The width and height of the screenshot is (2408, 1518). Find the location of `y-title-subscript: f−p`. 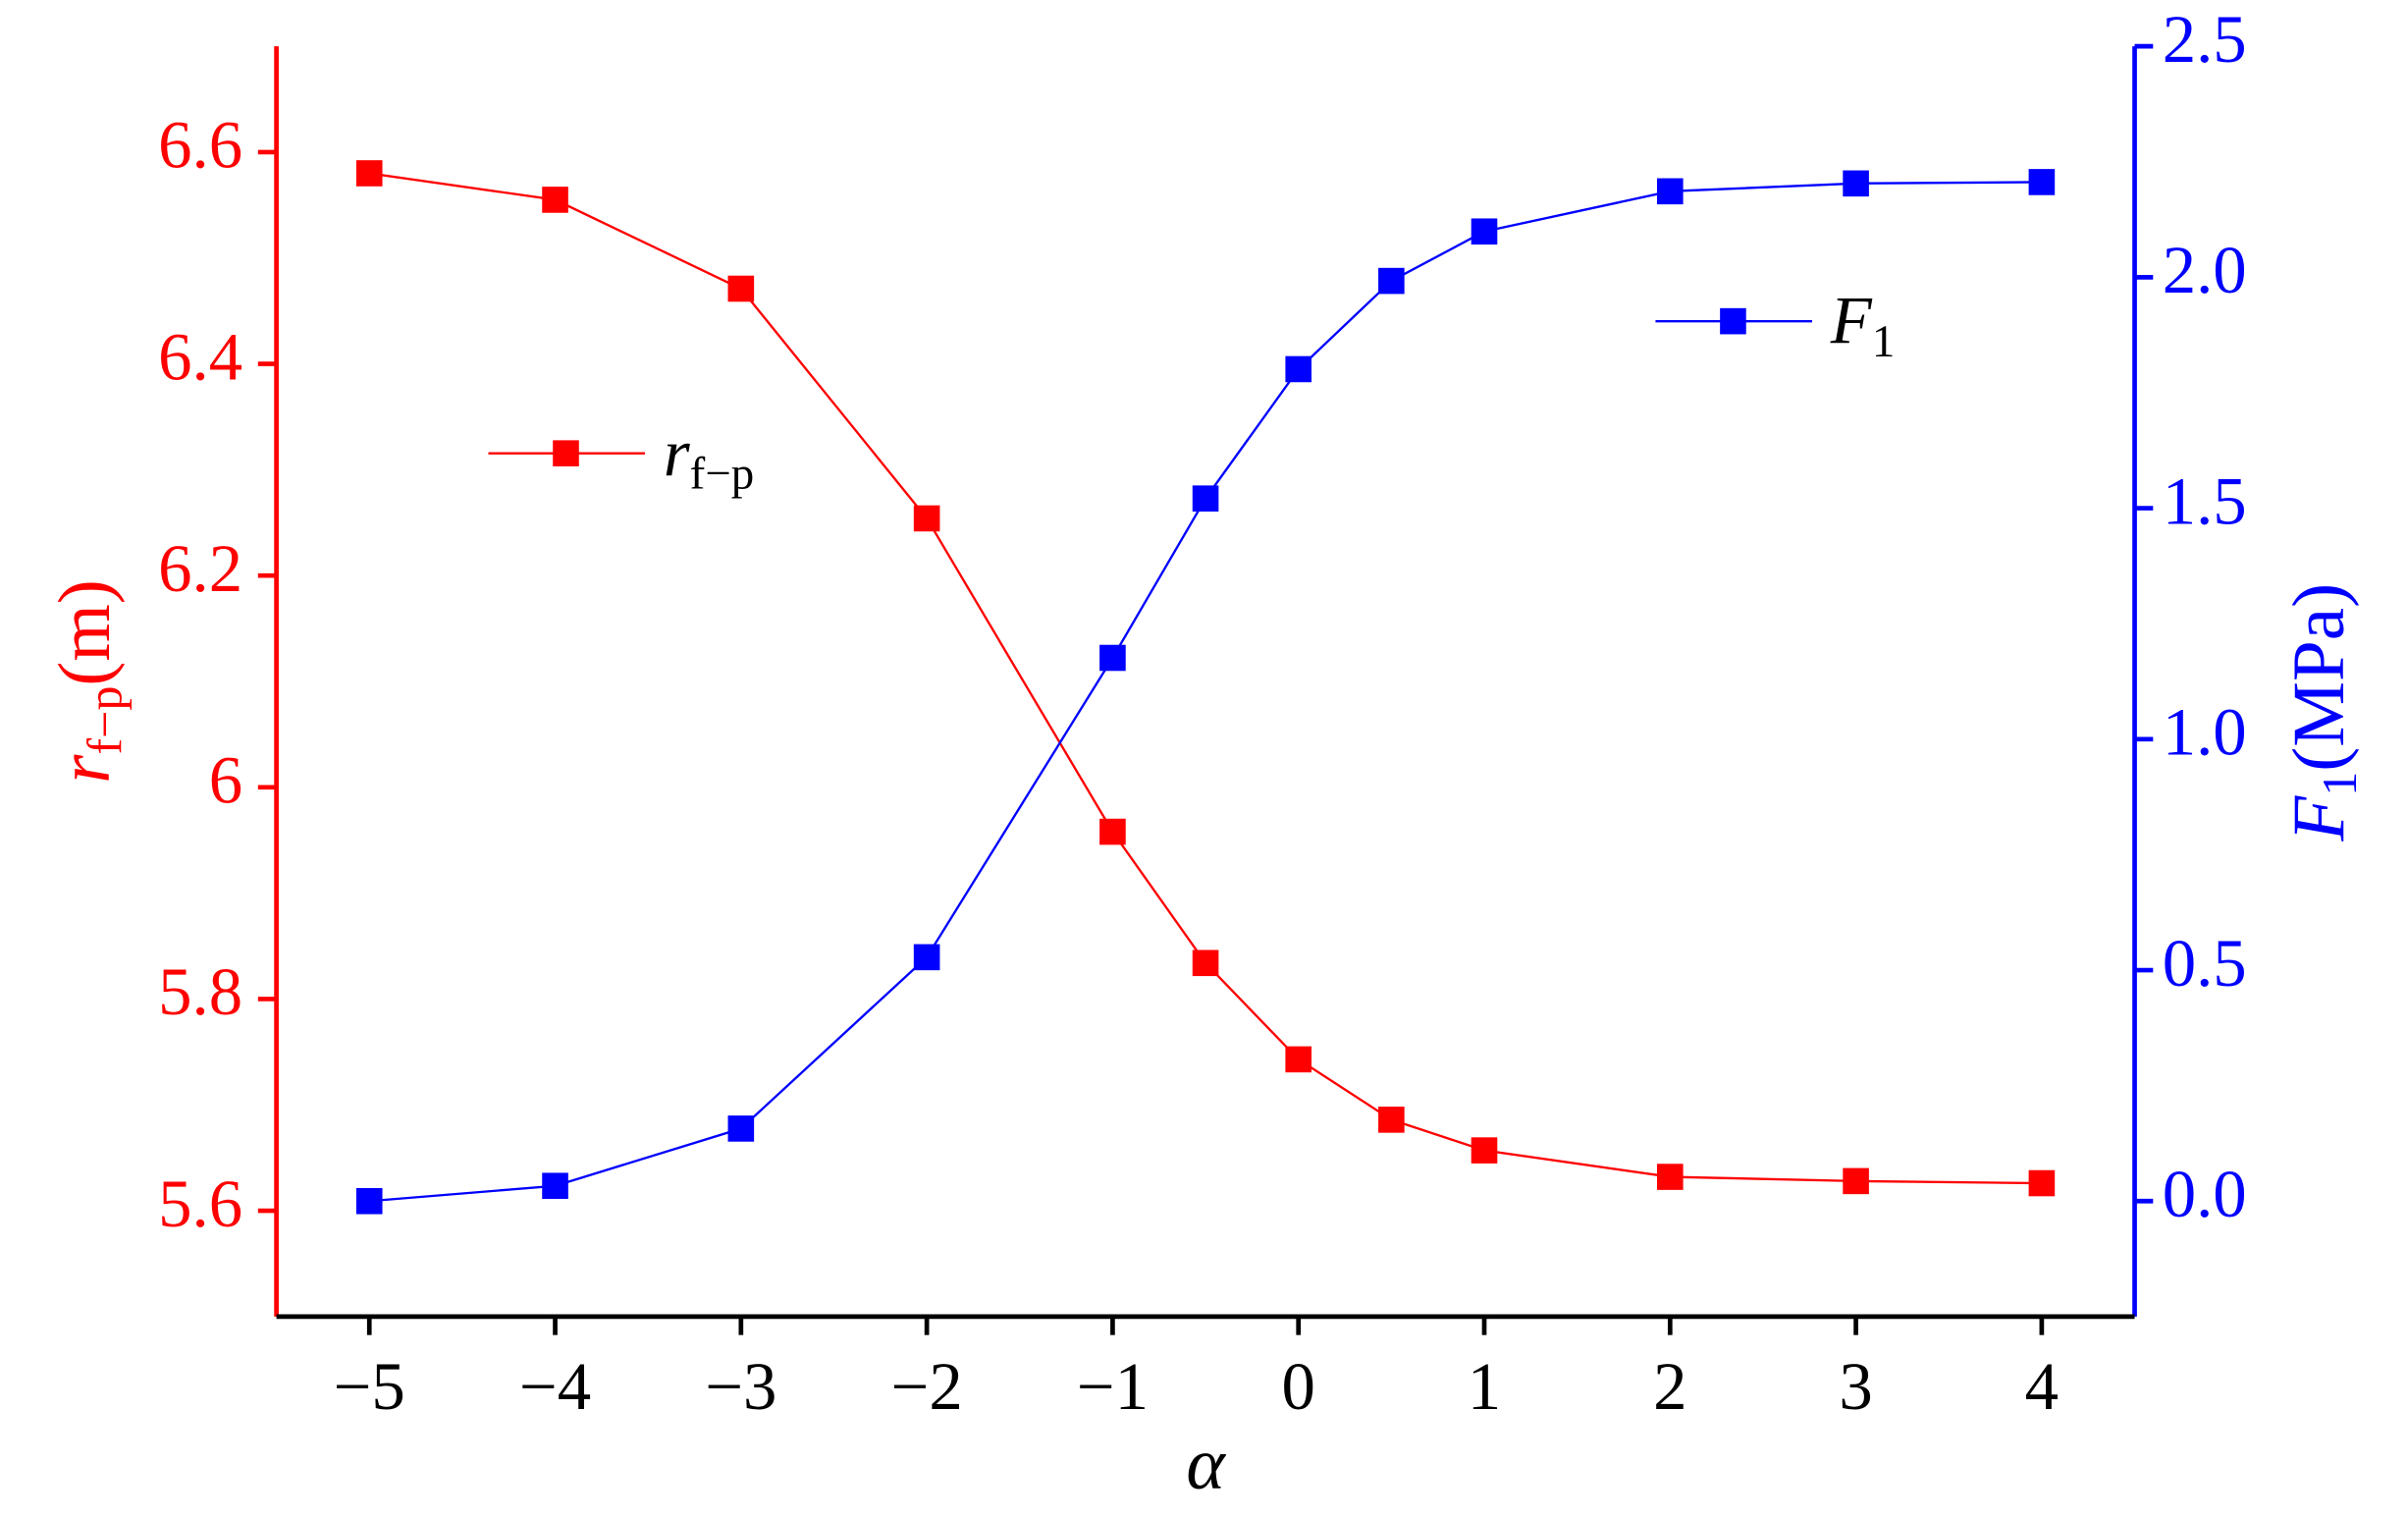

y-title-subscript: f−p is located at coordinates (105, 720).